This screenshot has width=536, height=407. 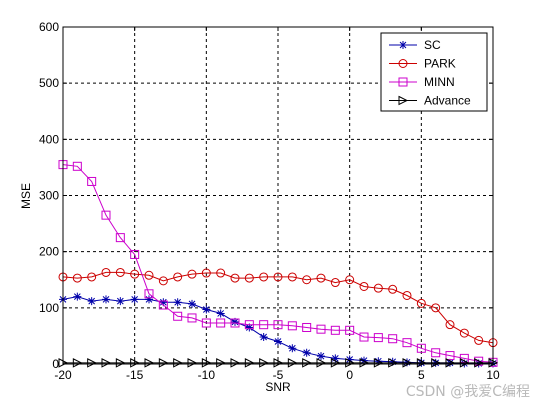 I want to click on legend-label-minn: MINN, so click(x=439, y=82).